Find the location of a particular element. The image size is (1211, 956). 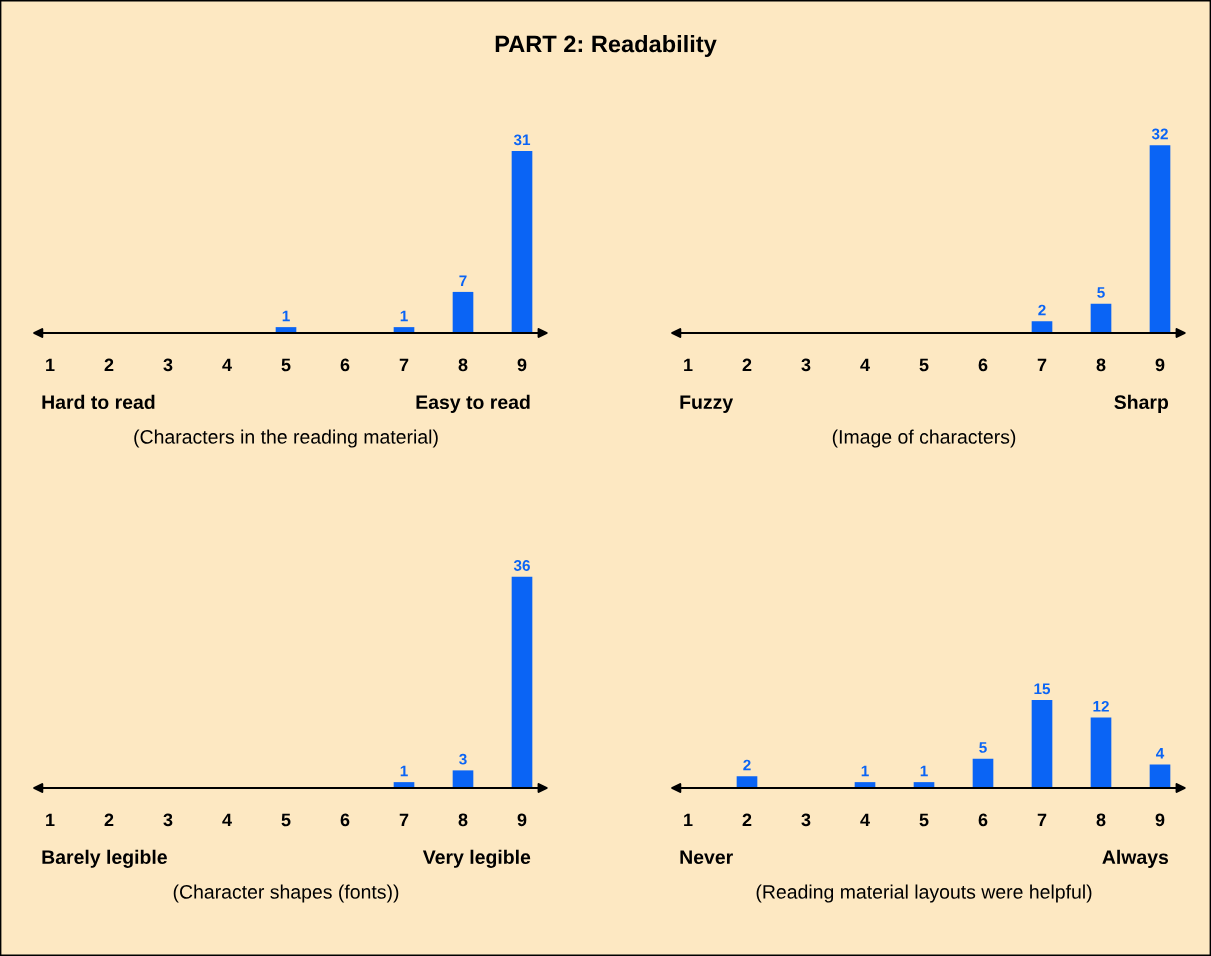

data-label: 12 is located at coordinates (1101, 706).